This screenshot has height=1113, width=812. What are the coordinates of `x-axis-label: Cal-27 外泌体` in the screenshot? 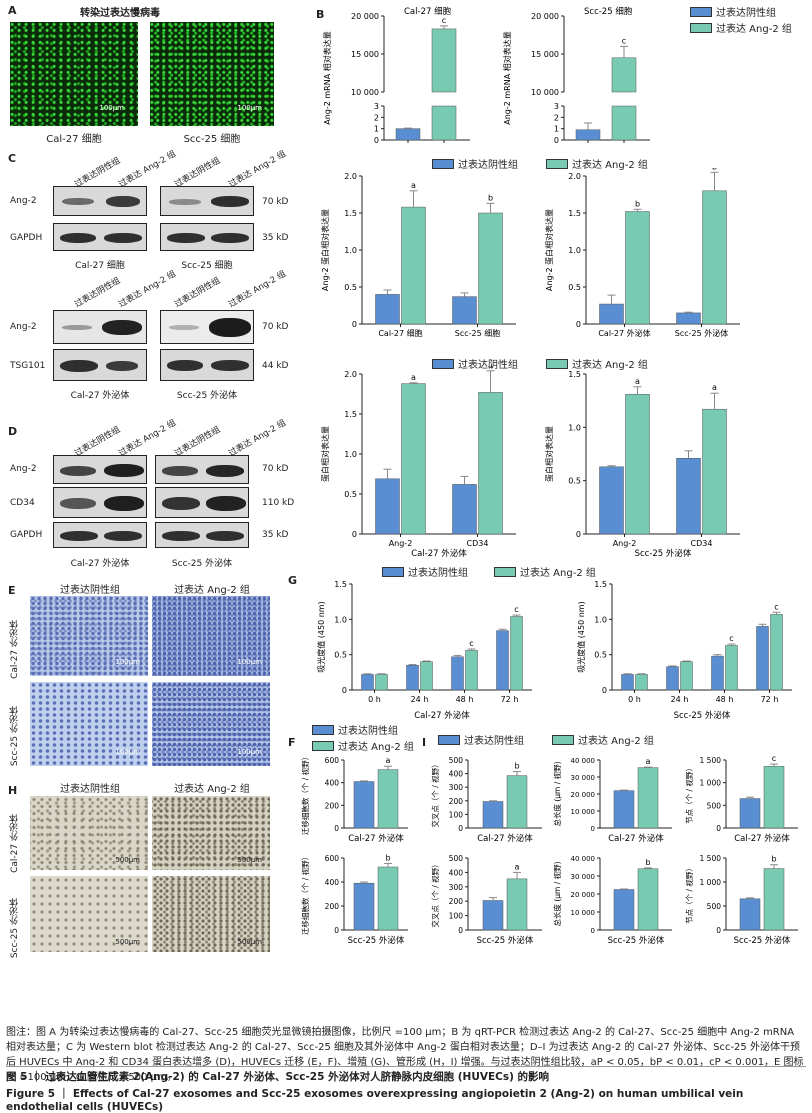 It's located at (439, 553).